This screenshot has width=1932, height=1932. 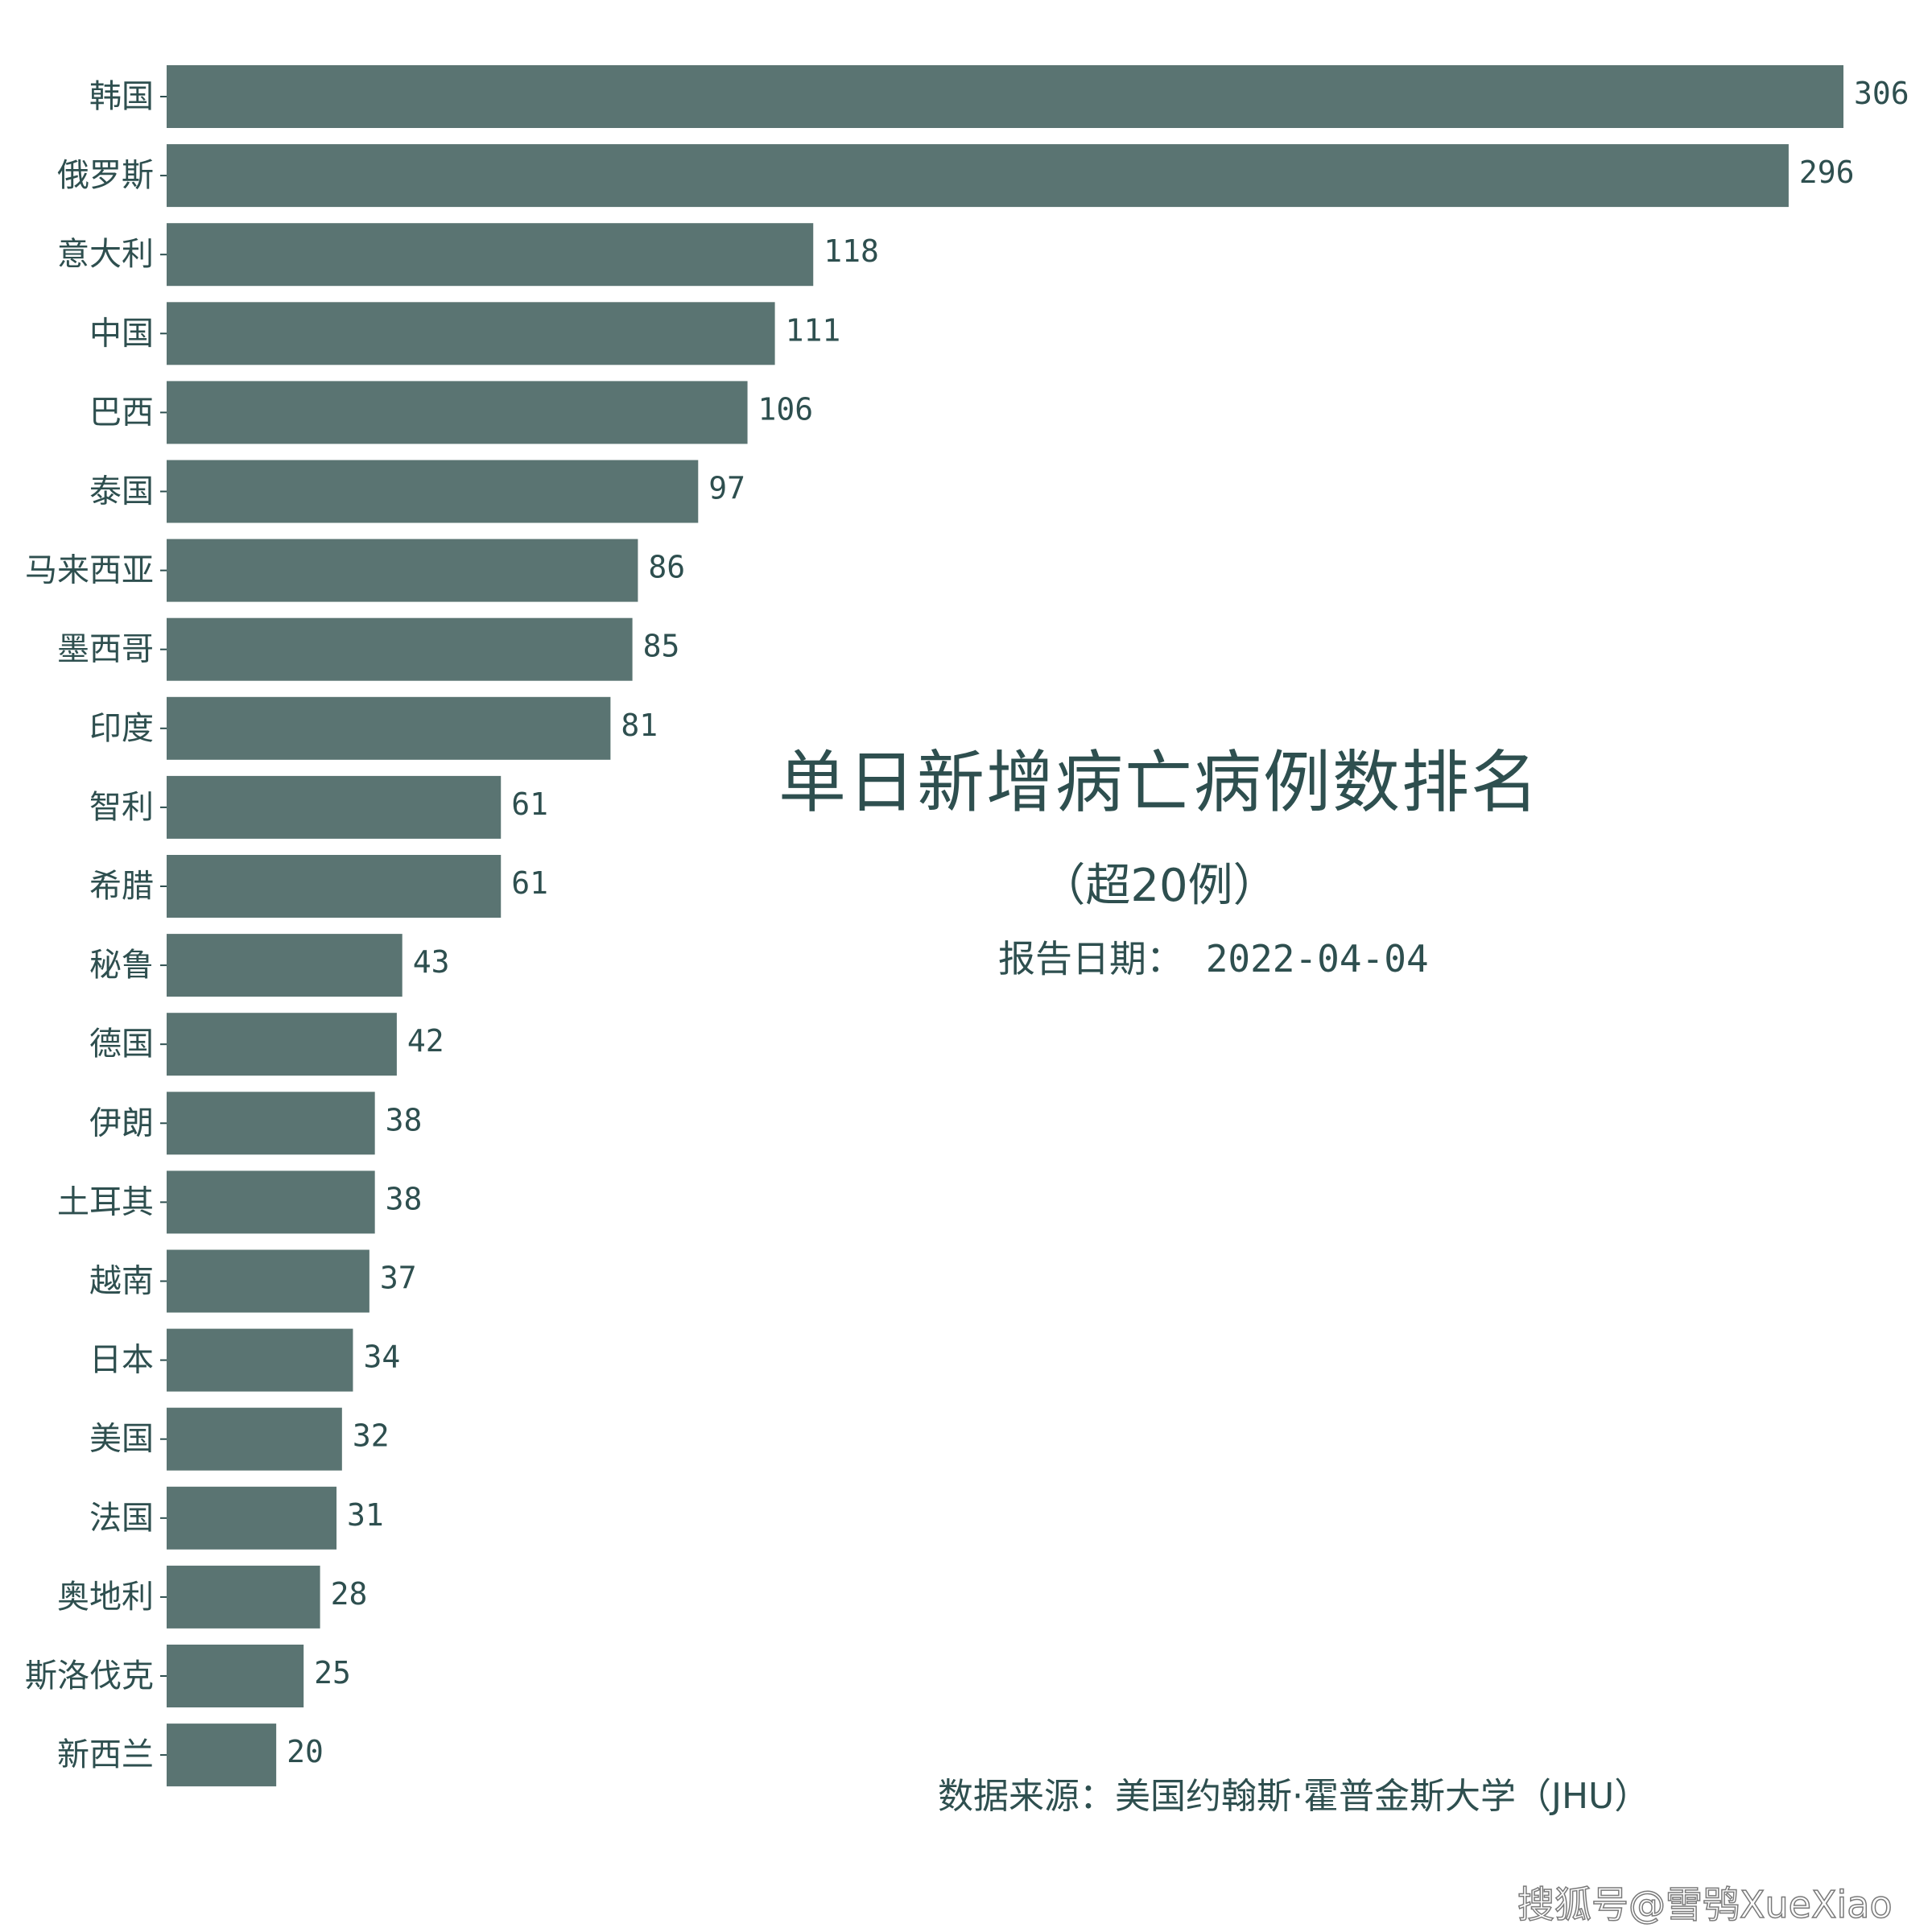 I want to click on category-label: 奥地利, so click(x=106, y=1597).